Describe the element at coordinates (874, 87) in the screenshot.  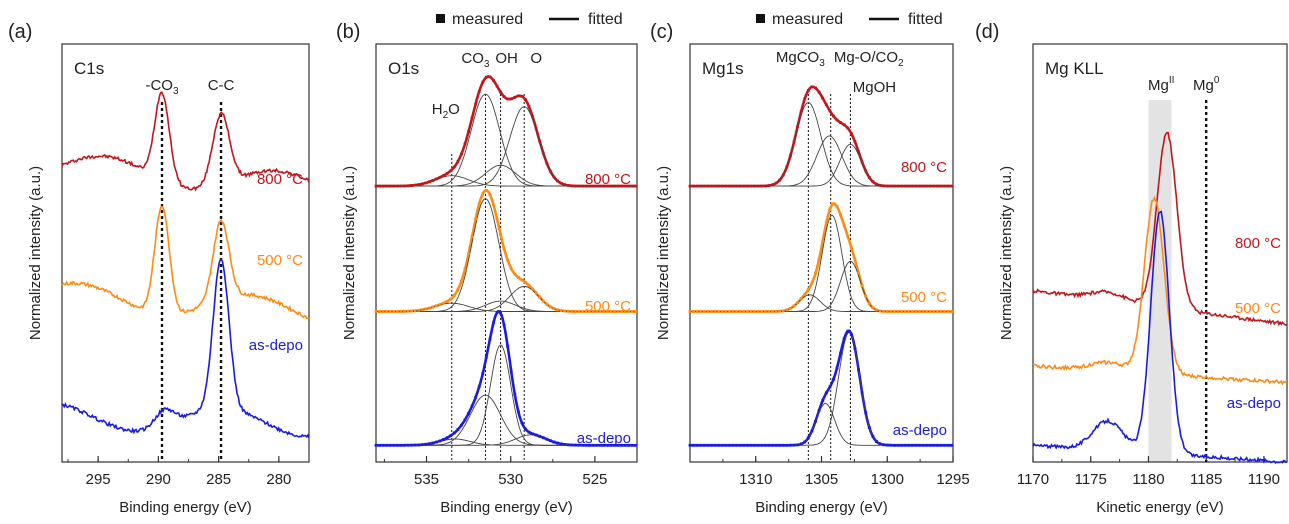
I see `reference-line-label: MgOH` at that location.